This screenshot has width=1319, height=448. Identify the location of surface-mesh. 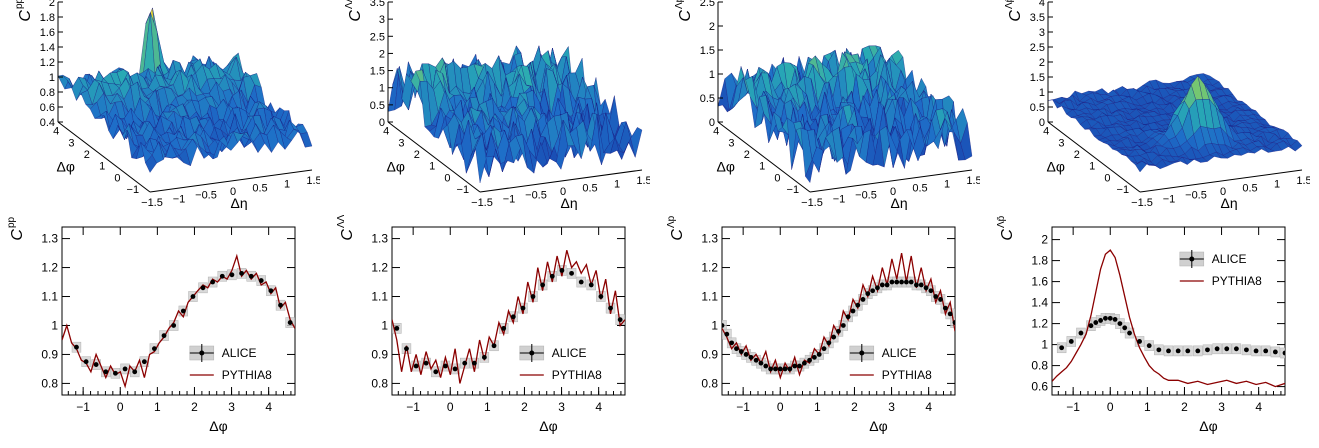
(515, 114).